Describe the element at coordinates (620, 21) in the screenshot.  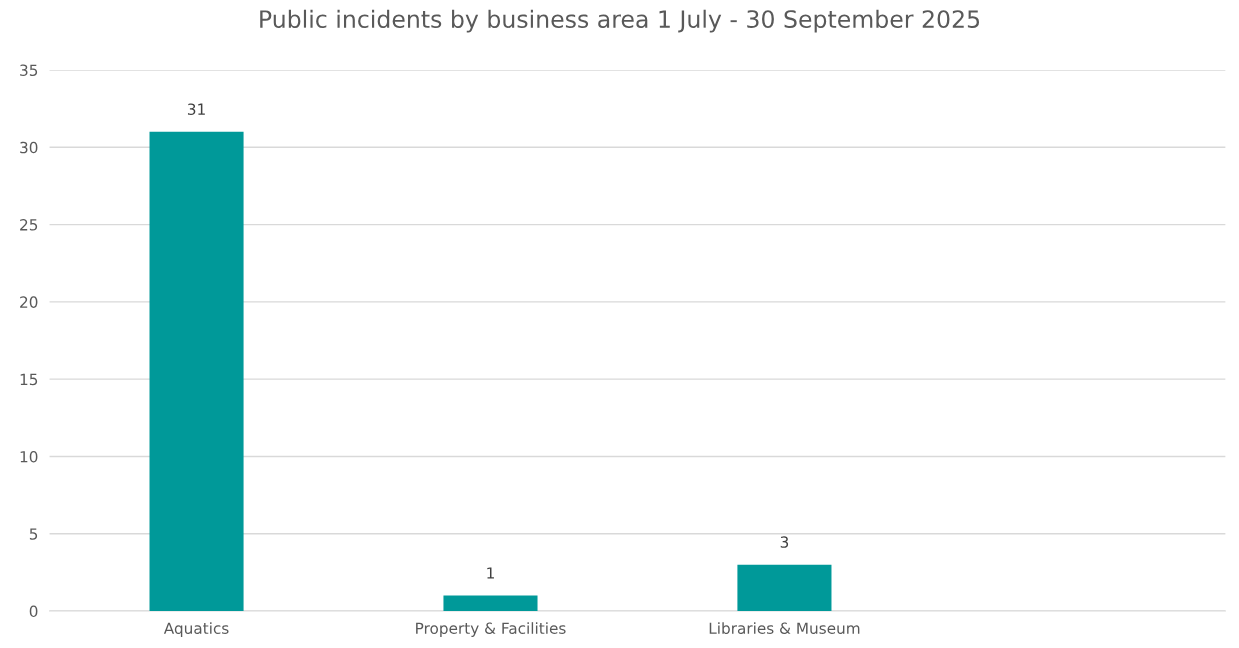
I see `chart-title: Public incidents by business area 1 July - 30 September 2025` at that location.